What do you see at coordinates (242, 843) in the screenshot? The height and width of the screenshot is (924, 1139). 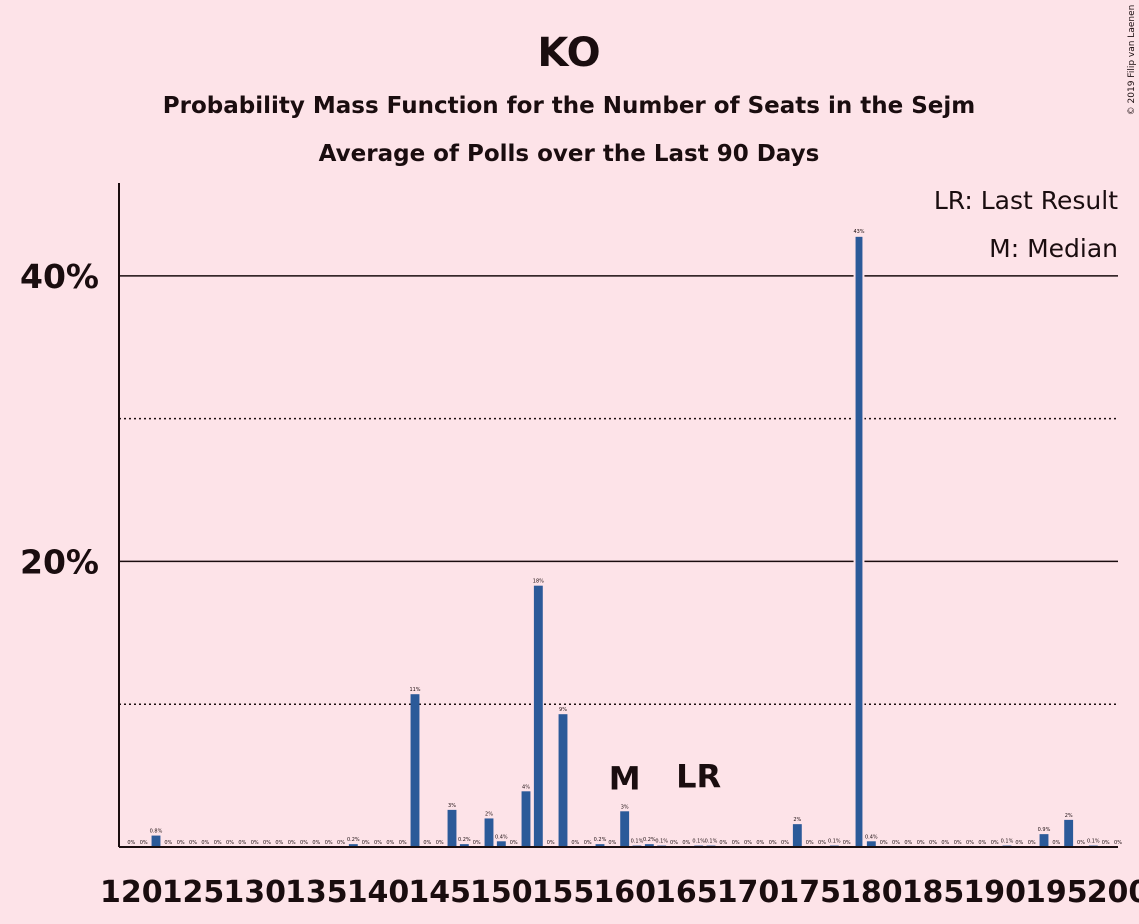 I see `data-label-seat-129: 0%` at bounding box center [242, 843].